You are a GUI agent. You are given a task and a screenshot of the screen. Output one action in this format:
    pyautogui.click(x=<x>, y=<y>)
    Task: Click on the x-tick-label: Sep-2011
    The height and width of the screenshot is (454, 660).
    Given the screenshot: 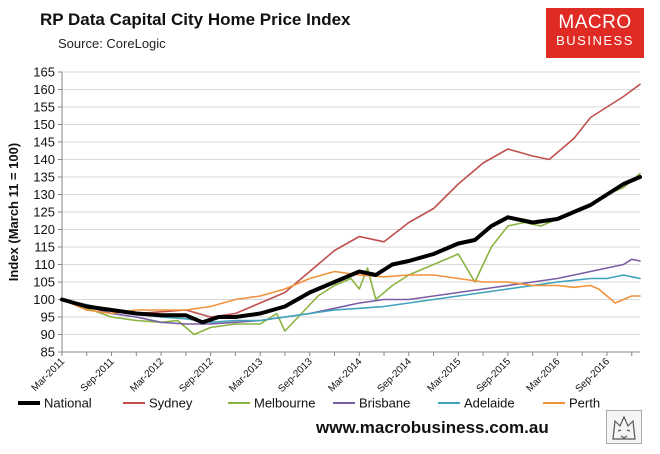 What is the action you would take?
    pyautogui.click(x=98, y=375)
    